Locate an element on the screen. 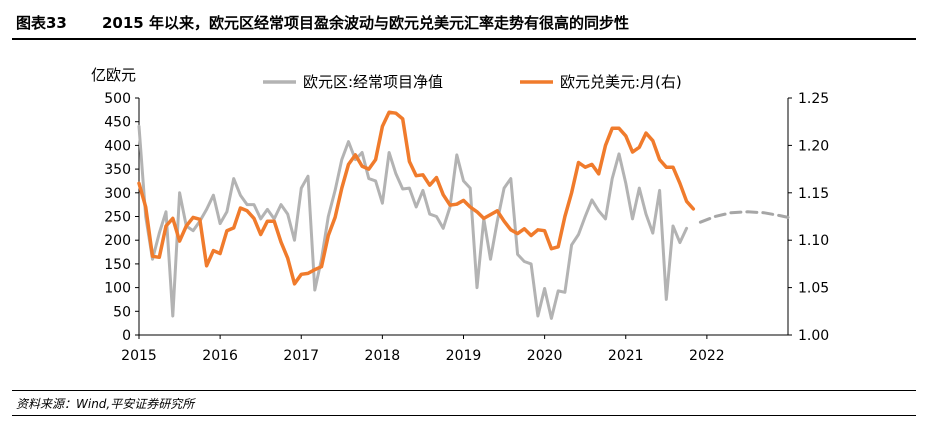  left-tick-label: 50 is located at coordinates (122, 312).